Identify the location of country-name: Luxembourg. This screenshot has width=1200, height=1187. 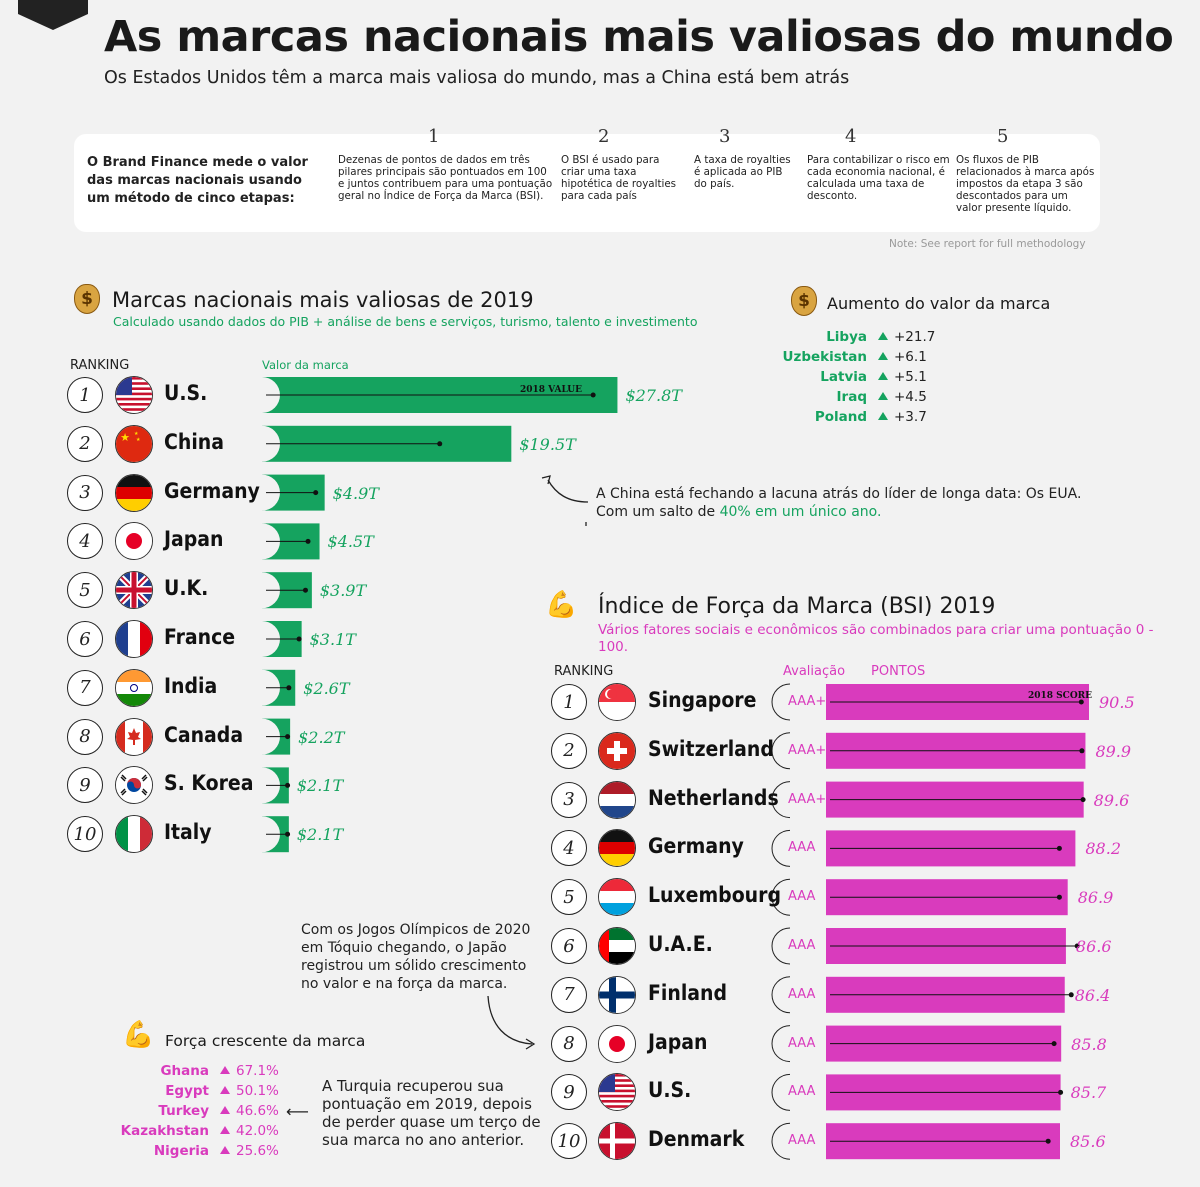
(714, 895).